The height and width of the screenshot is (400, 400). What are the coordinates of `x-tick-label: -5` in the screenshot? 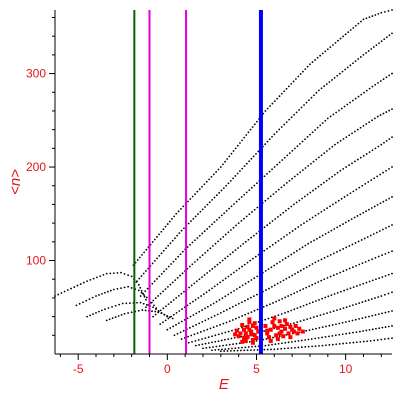 It's located at (78, 369).